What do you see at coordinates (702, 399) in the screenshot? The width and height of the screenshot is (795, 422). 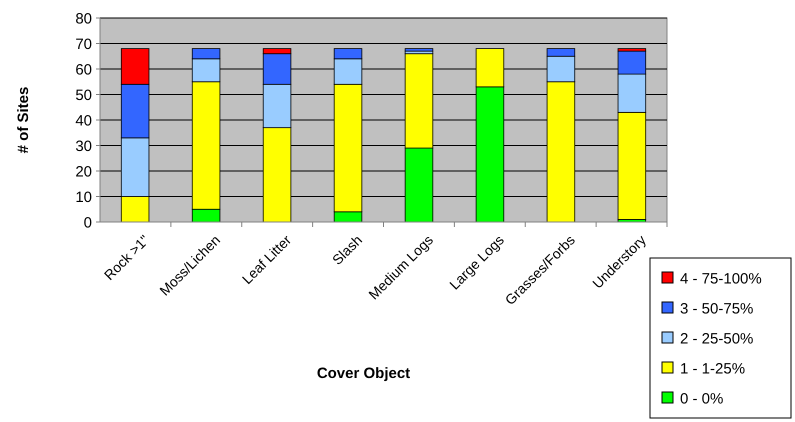 I see `legend-label: 0 - 0%` at bounding box center [702, 399].